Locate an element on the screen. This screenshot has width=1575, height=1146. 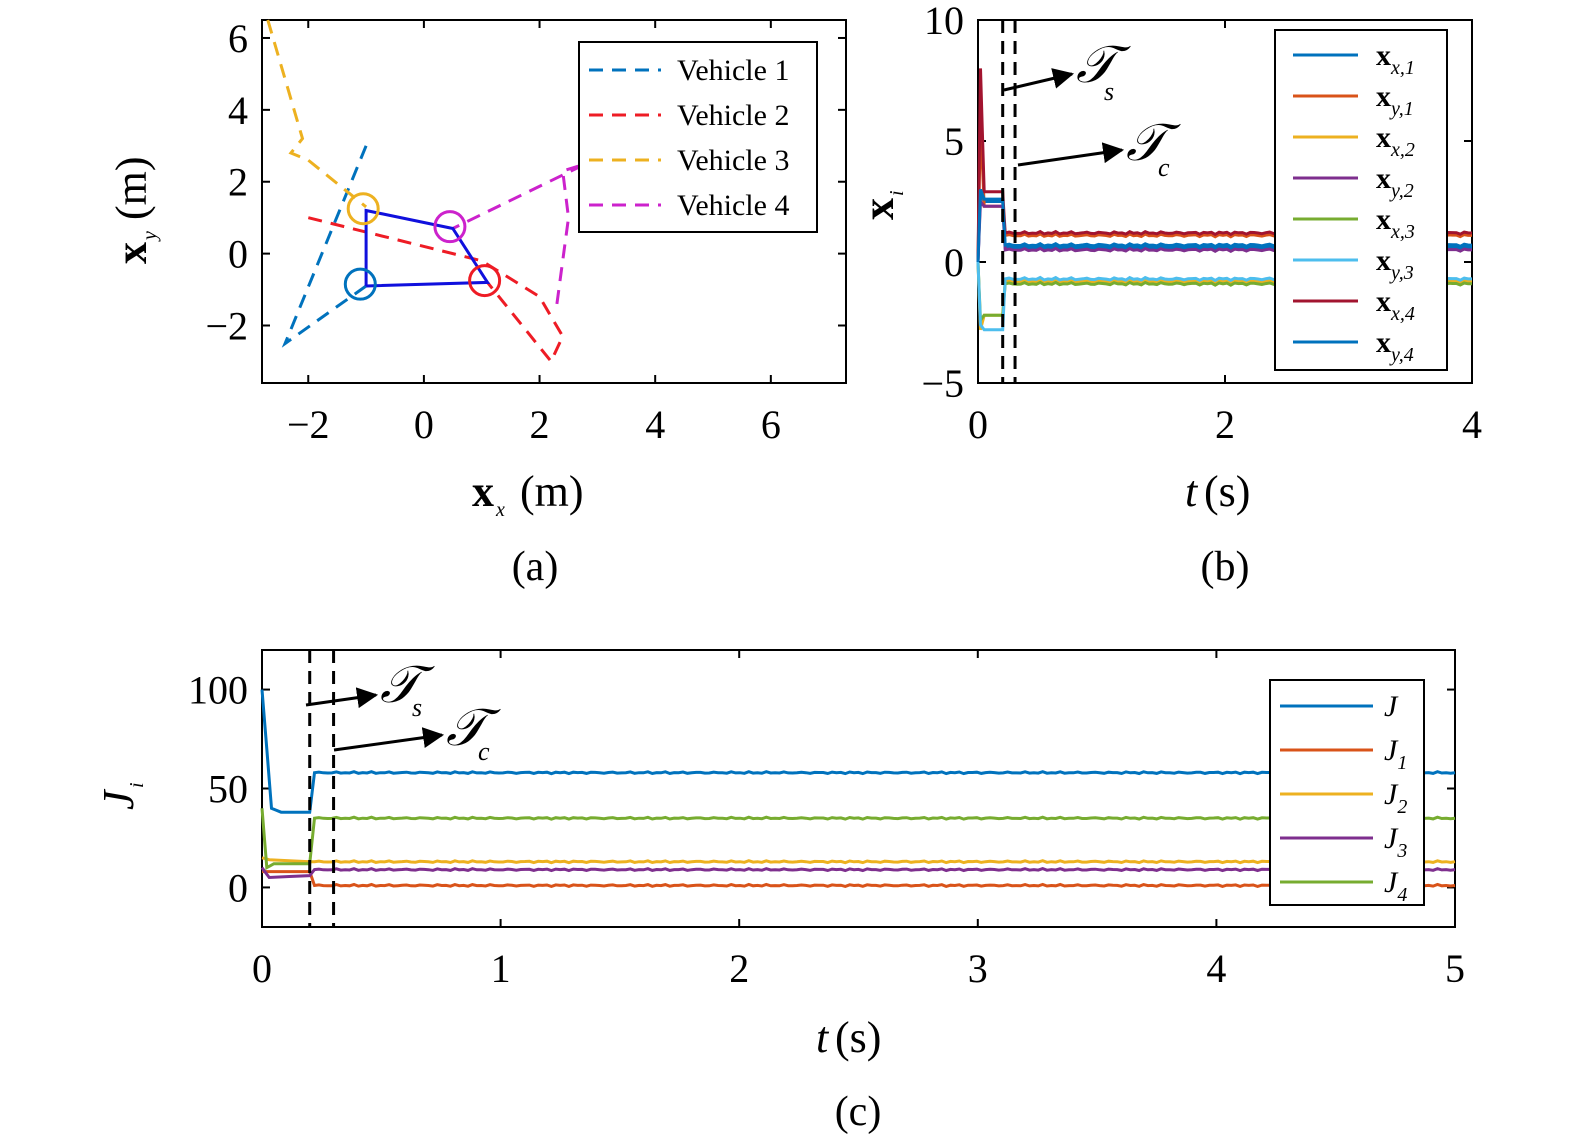
formation-line is located at coordinates (427, 248).